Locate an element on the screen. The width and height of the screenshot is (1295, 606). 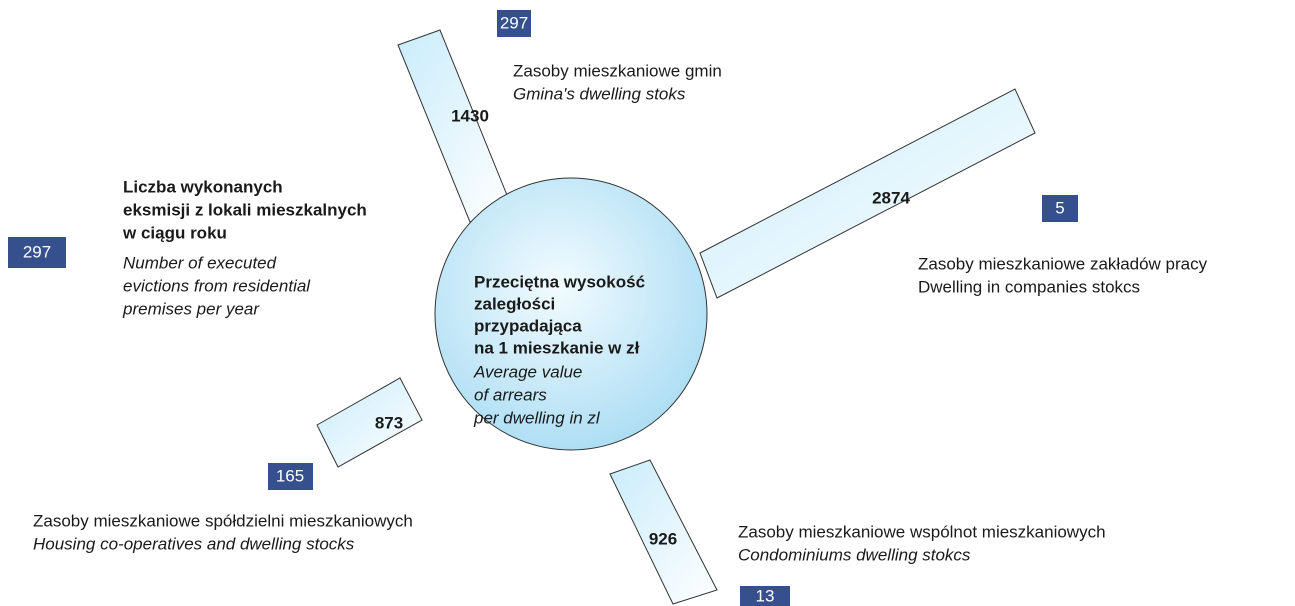
bar-companies is located at coordinates (867, 193).